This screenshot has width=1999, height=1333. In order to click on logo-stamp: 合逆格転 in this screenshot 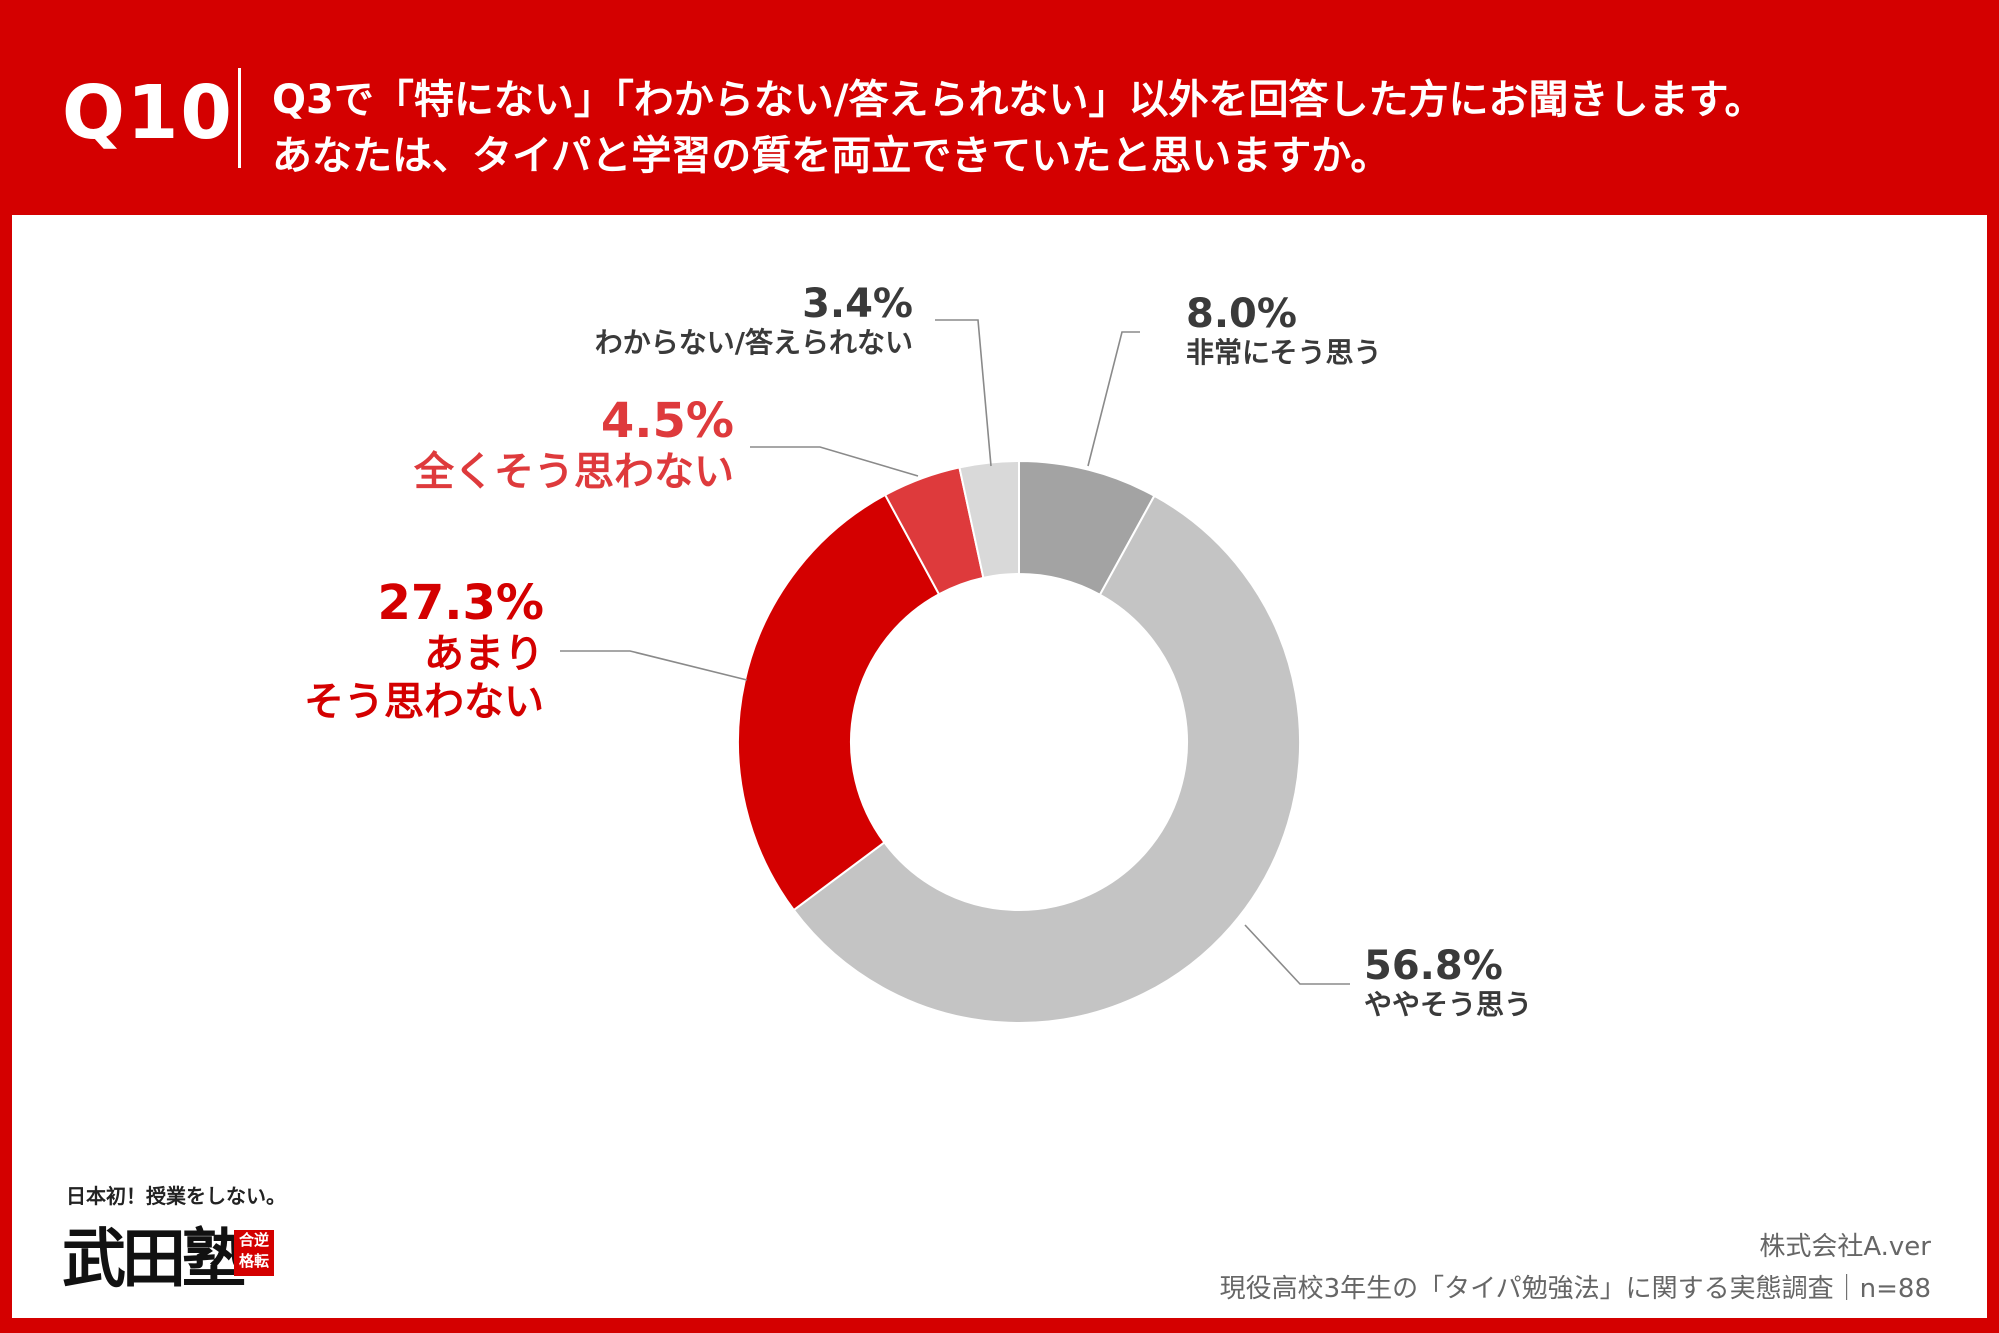, I will do `click(254, 1253)`.